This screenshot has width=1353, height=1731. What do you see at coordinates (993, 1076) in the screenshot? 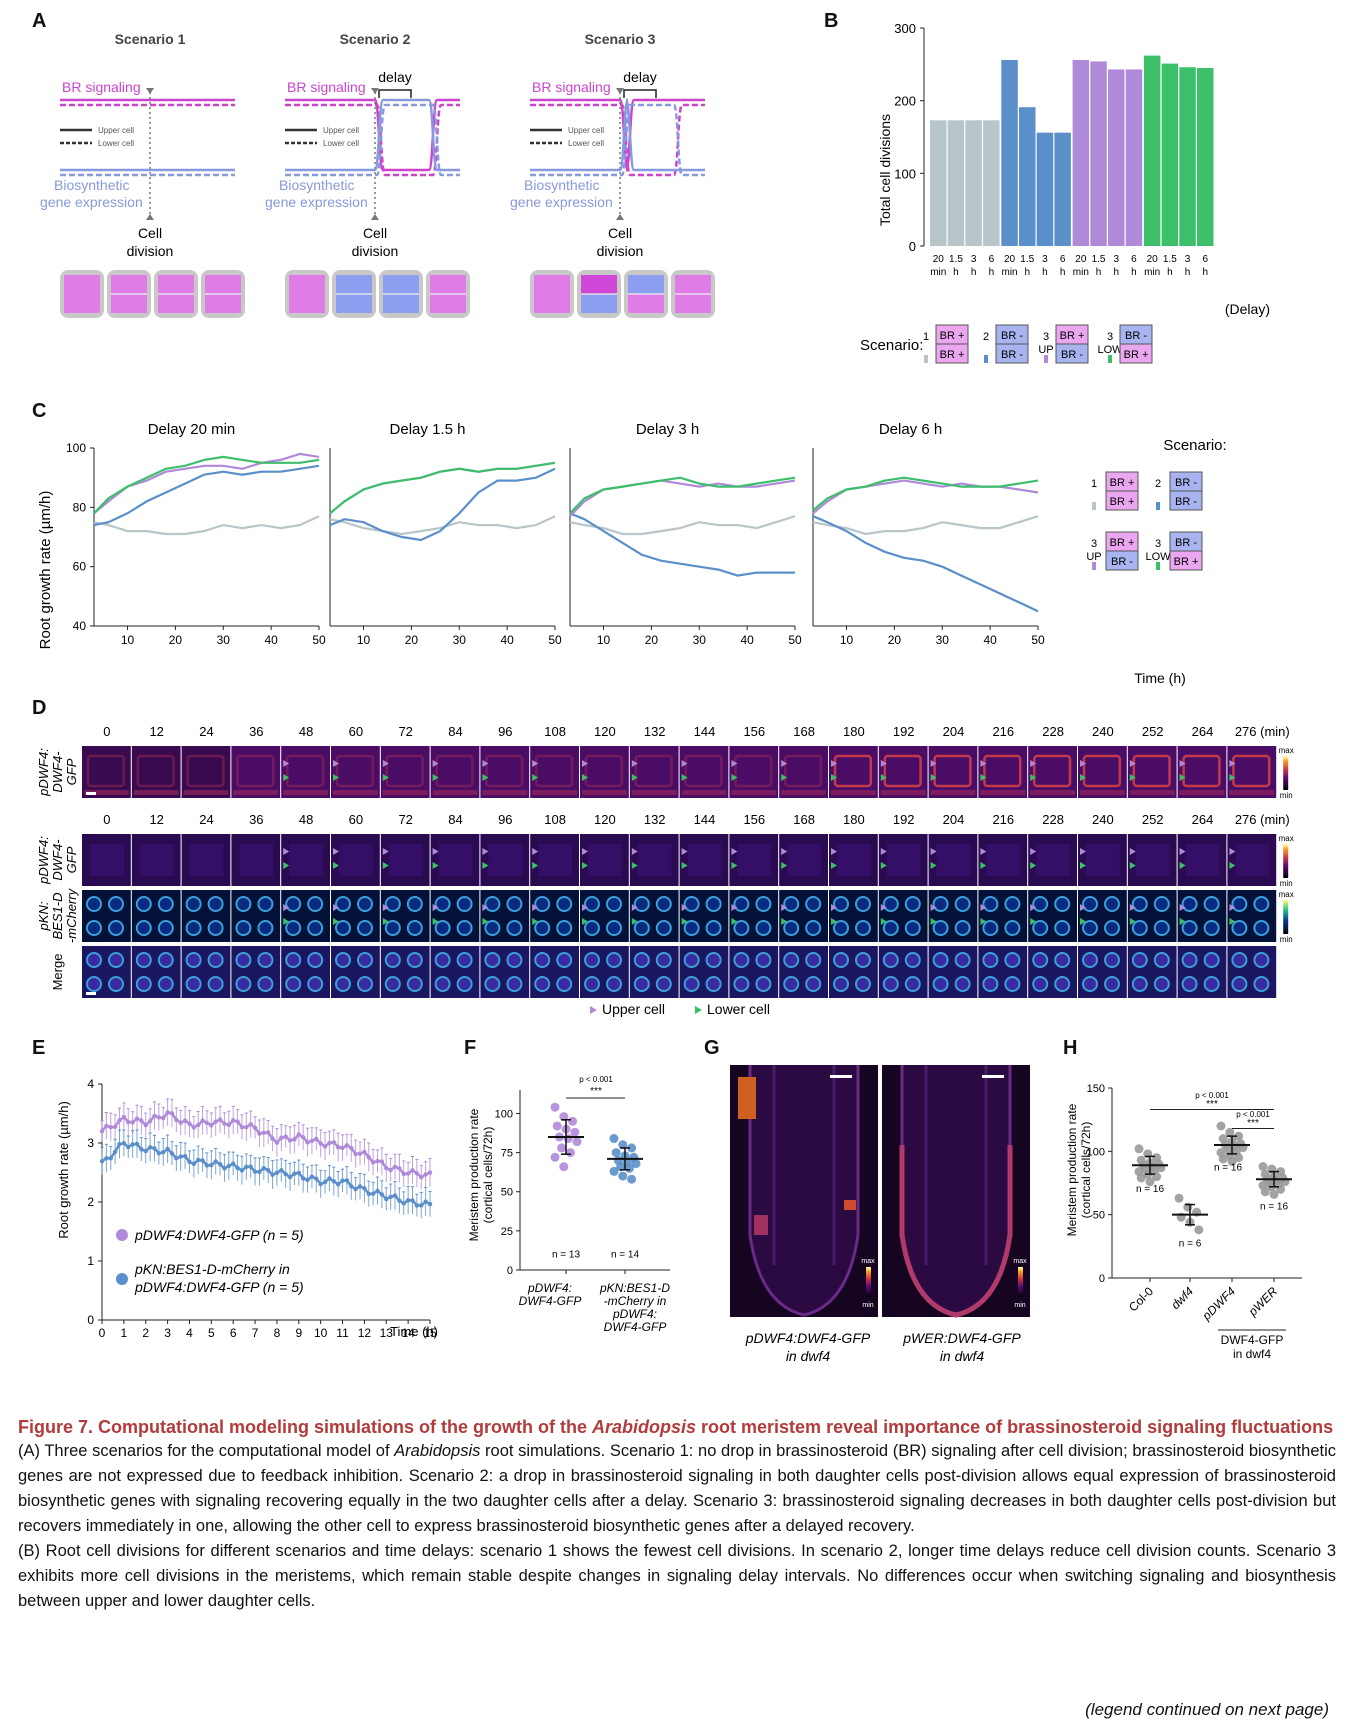
I see `scale-bar` at bounding box center [993, 1076].